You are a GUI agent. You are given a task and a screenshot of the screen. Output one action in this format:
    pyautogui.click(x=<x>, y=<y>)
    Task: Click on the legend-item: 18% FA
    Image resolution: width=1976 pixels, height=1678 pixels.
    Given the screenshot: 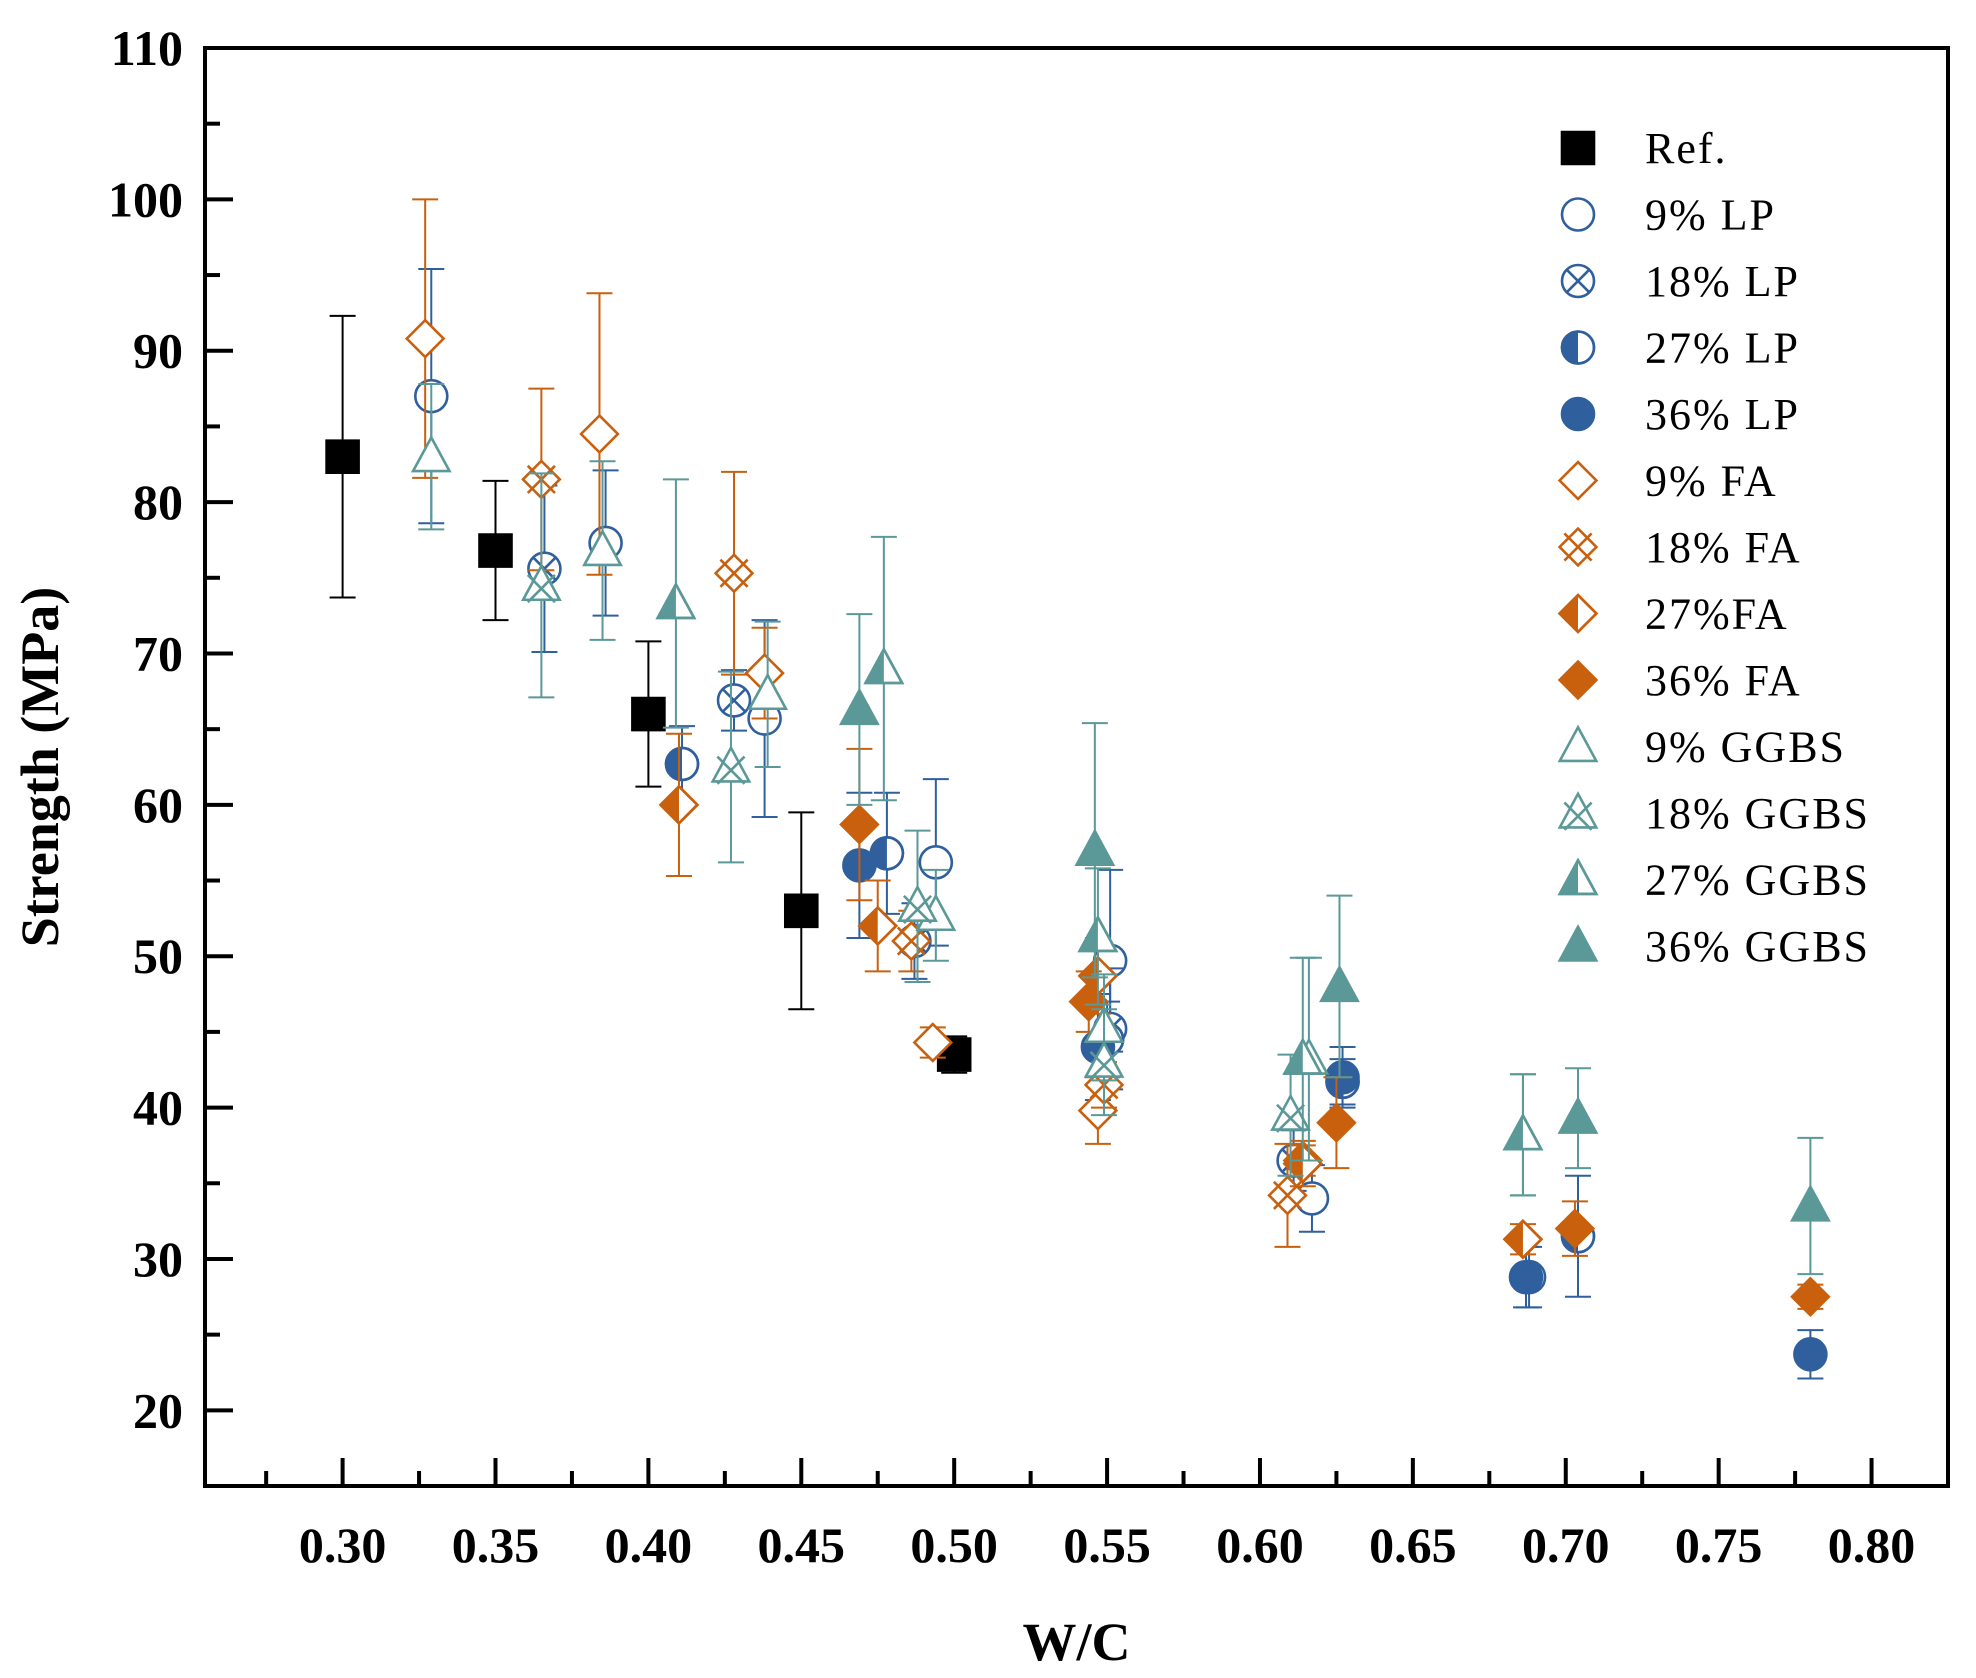 What is the action you would take?
    pyautogui.click(x=1679, y=547)
    